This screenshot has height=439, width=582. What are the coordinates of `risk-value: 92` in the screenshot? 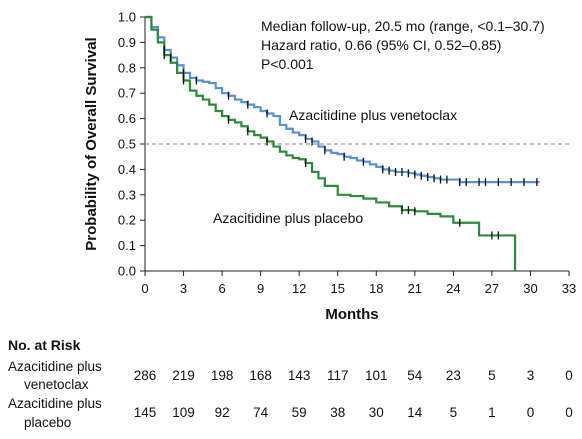 It's located at (222, 412).